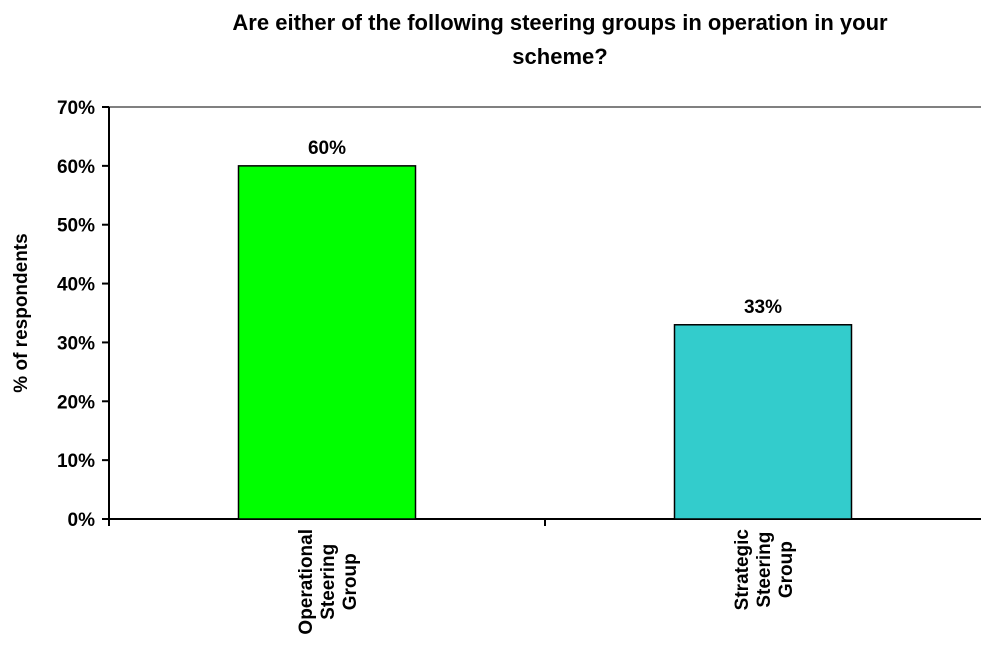 The width and height of the screenshot is (984, 652). What do you see at coordinates (76, 343) in the screenshot?
I see `y-tick-label: 30%` at bounding box center [76, 343].